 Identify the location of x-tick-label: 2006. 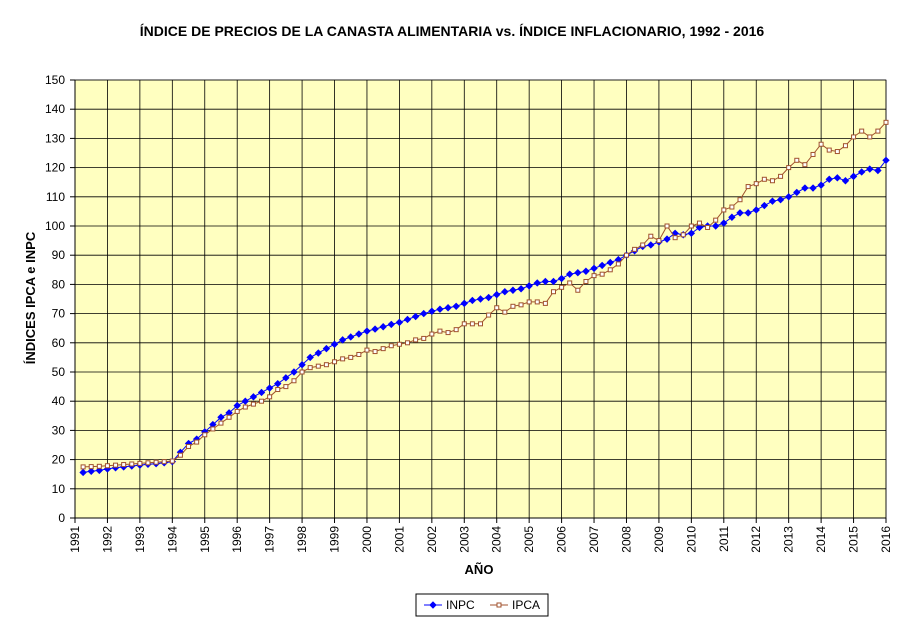
(562, 539).